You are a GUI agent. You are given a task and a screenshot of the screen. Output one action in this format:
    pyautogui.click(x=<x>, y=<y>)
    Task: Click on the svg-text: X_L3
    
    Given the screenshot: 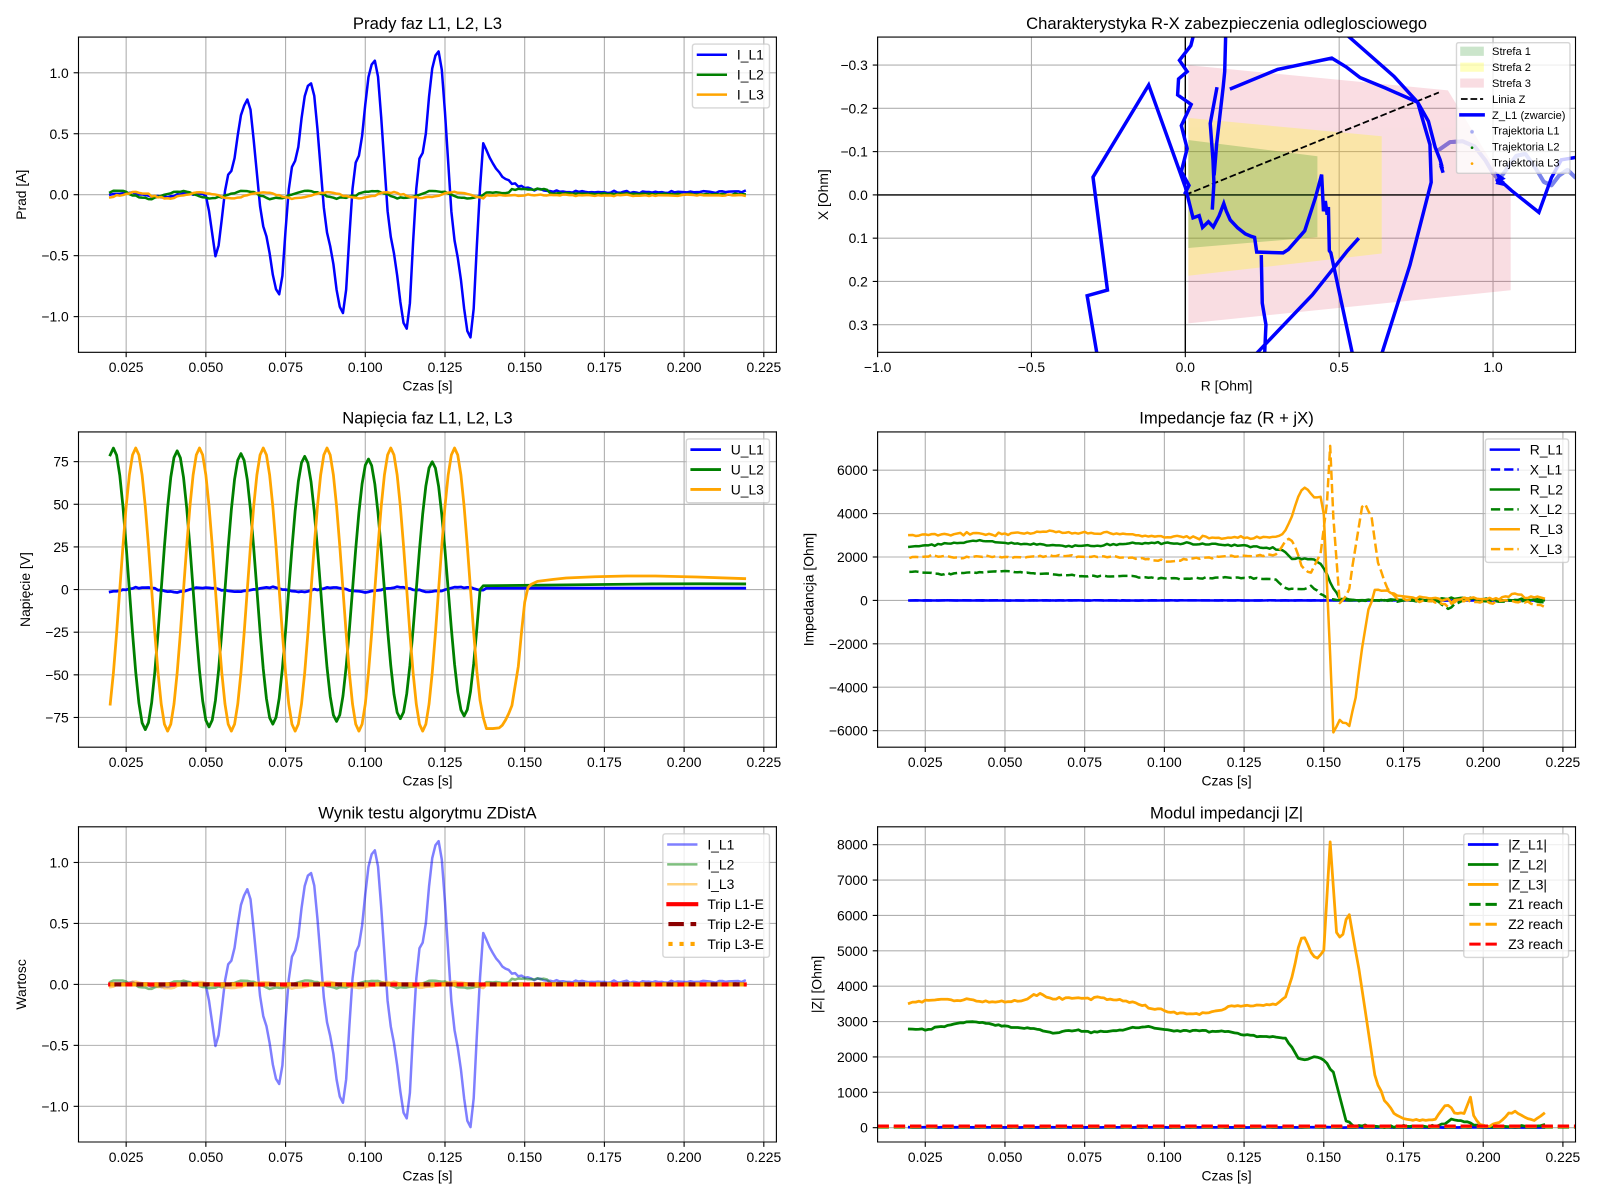 What is the action you would take?
    pyautogui.click(x=1546, y=549)
    